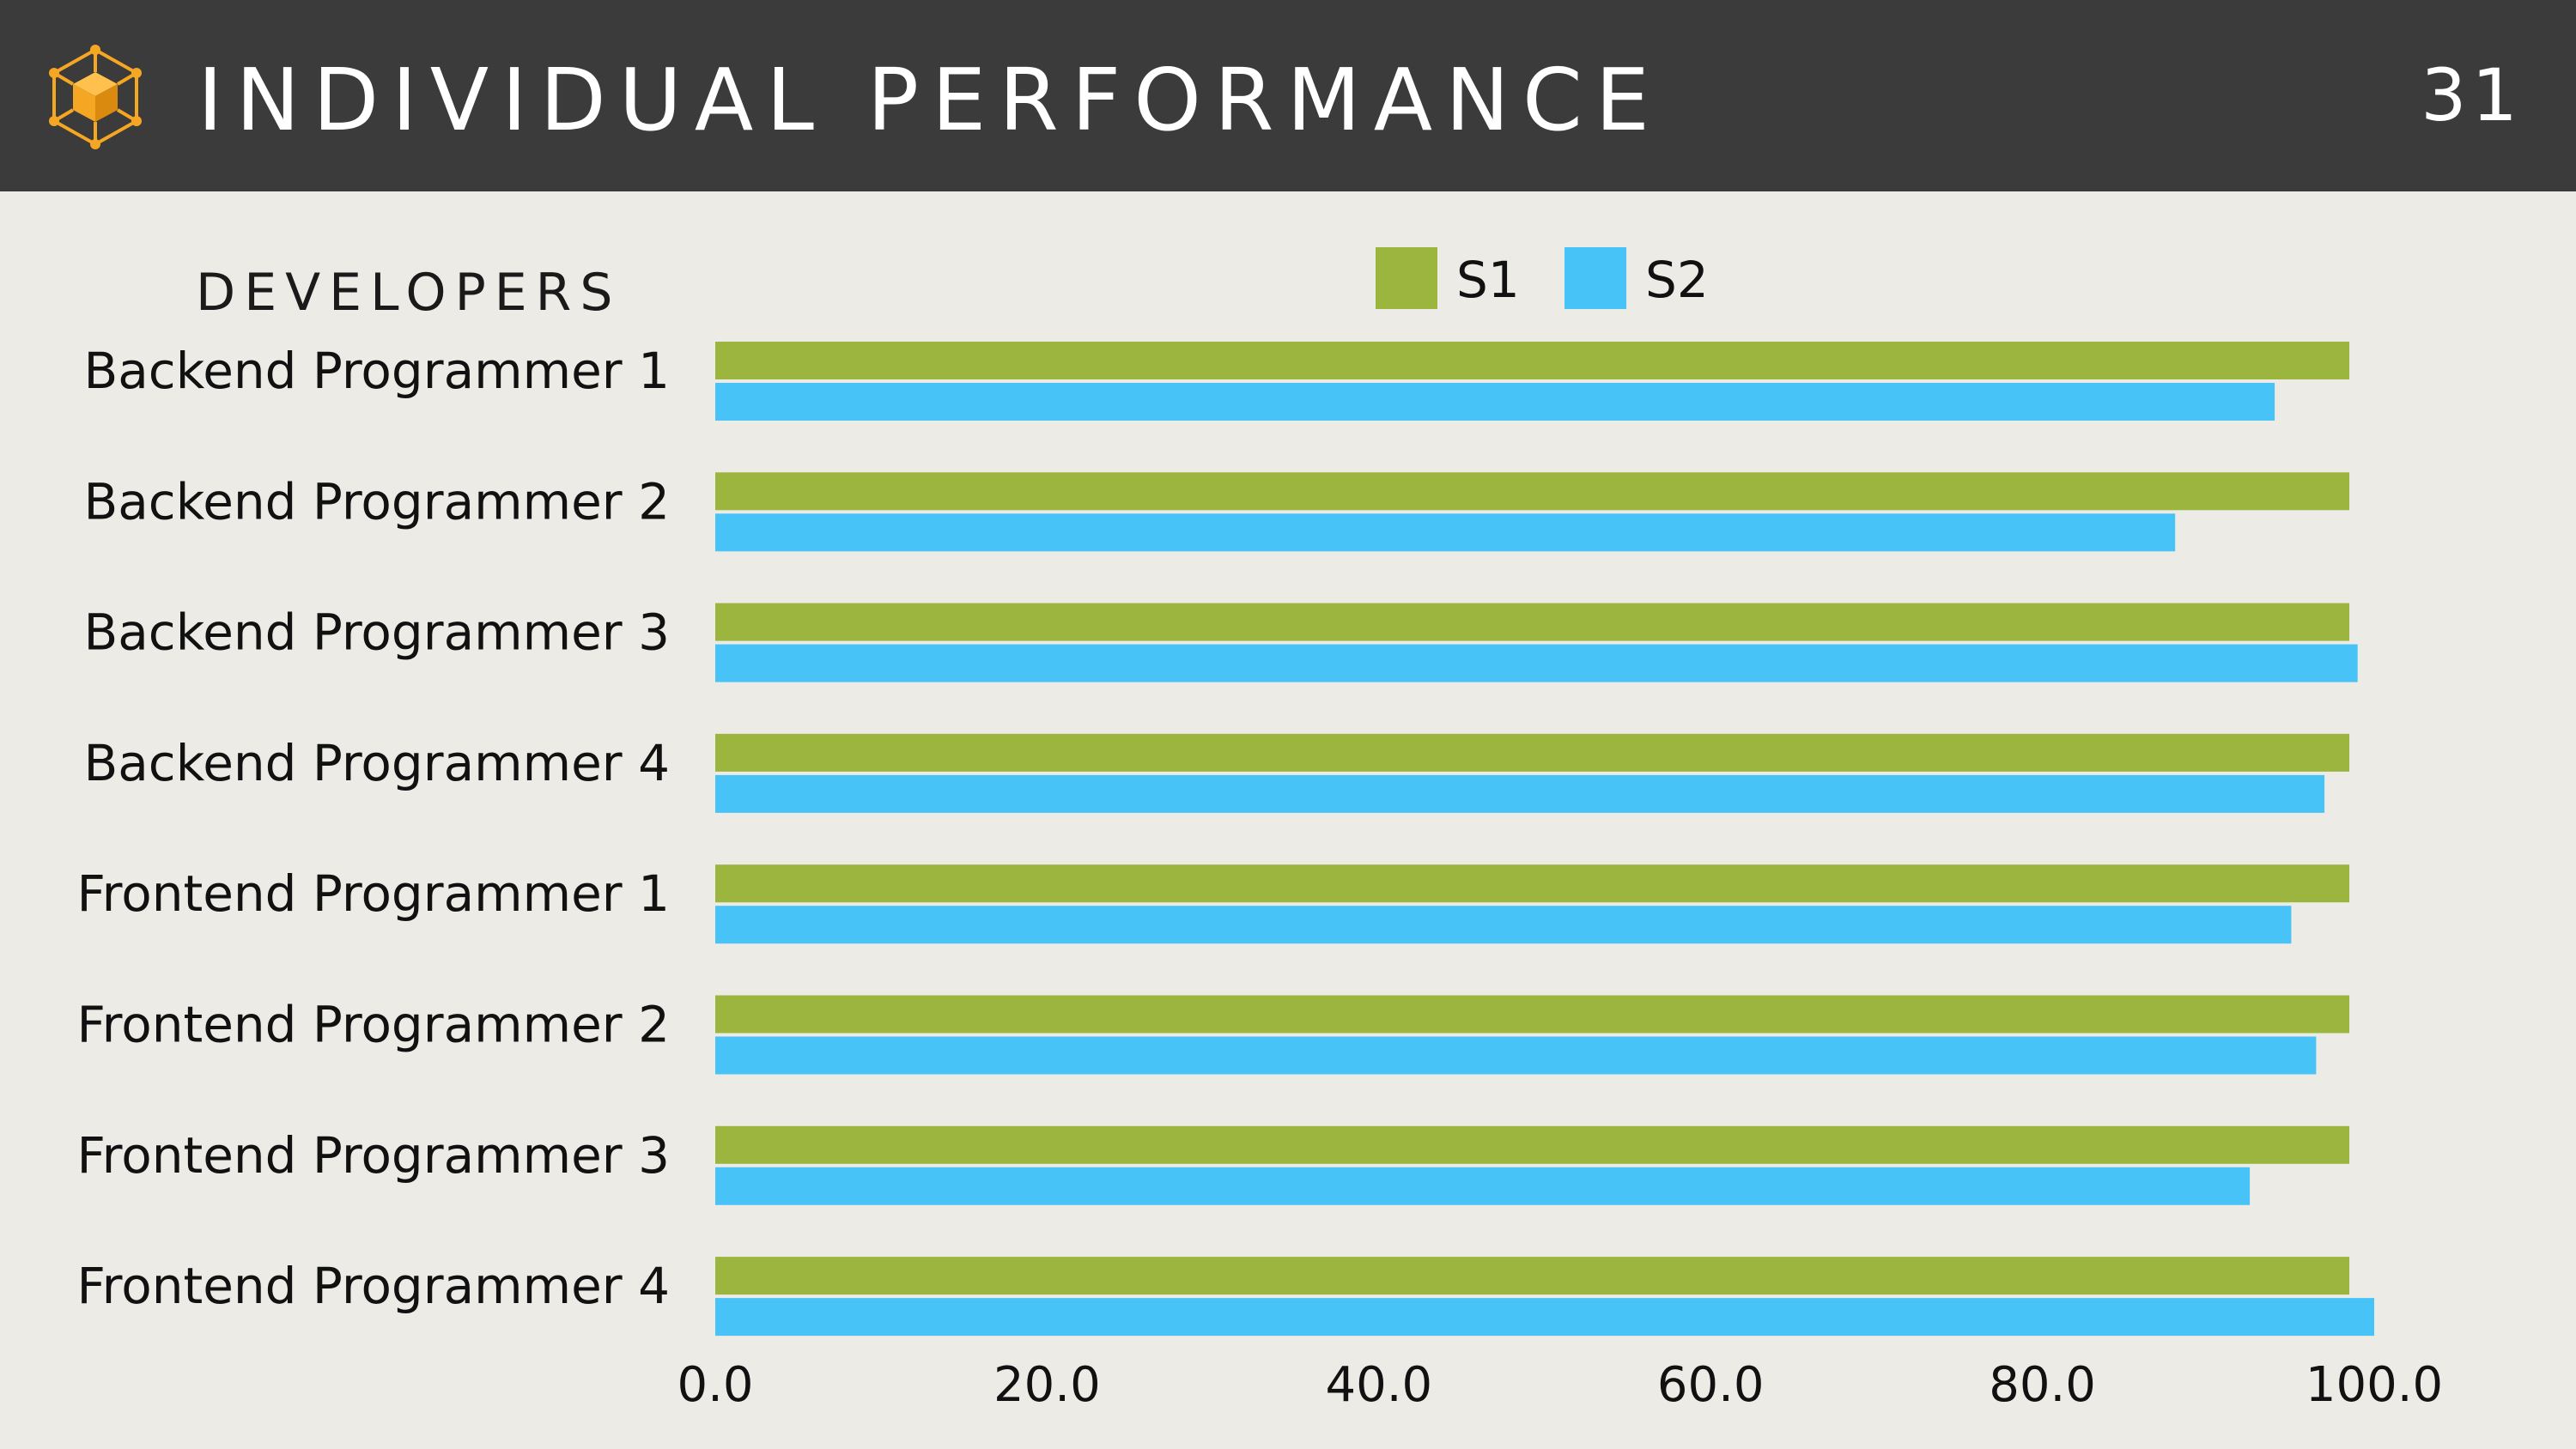  I want to click on category-label: Frontend Programmer 4, so click(374, 1286).